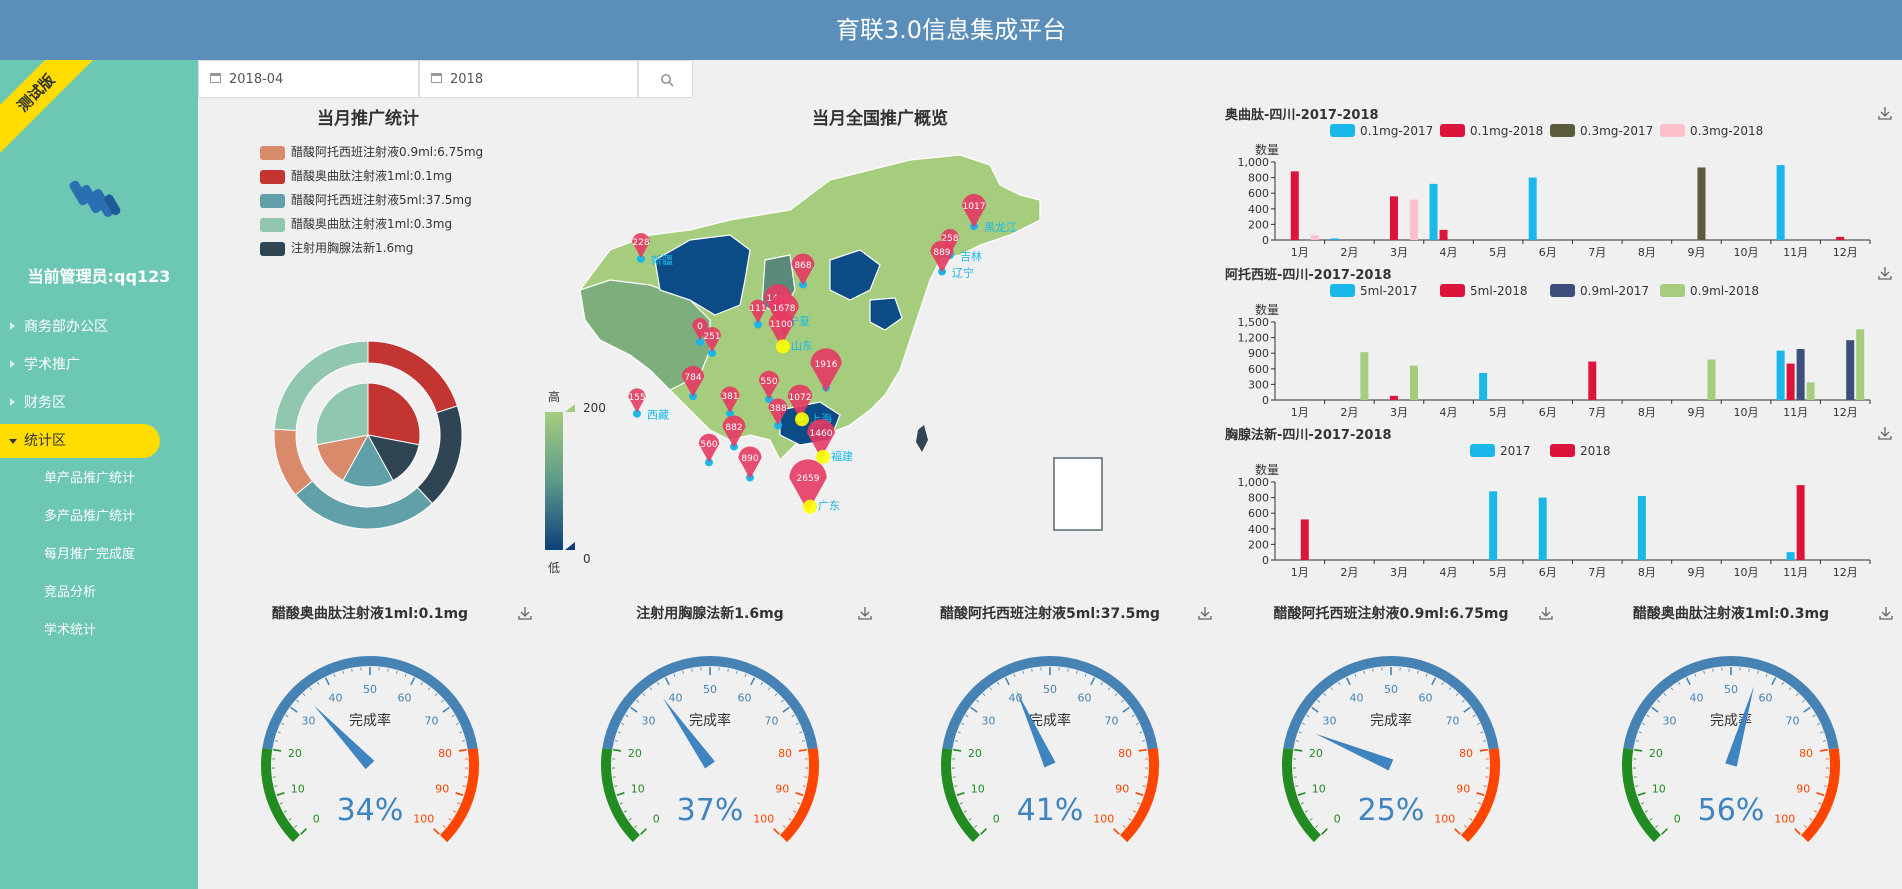 The height and width of the screenshot is (889, 1902). Describe the element at coordinates (70, 592) in the screenshot. I see `sidebar-subitem-competitor-analysis: 竞品分析` at that location.